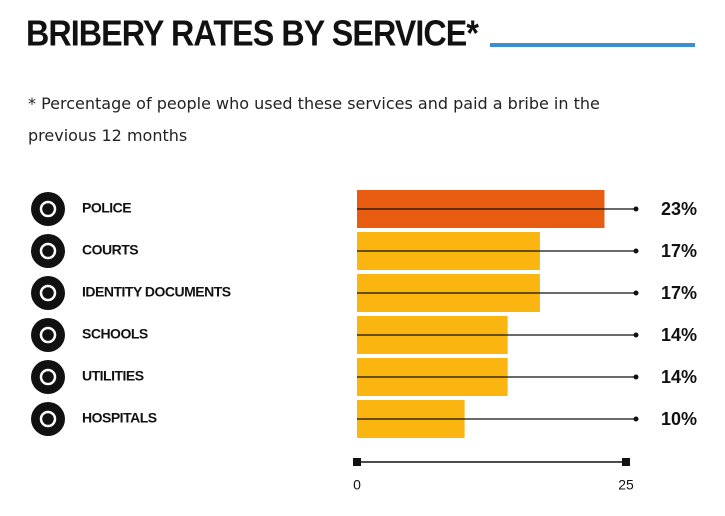 The image size is (725, 516). I want to click on x-tick-label: 0, so click(357, 485).